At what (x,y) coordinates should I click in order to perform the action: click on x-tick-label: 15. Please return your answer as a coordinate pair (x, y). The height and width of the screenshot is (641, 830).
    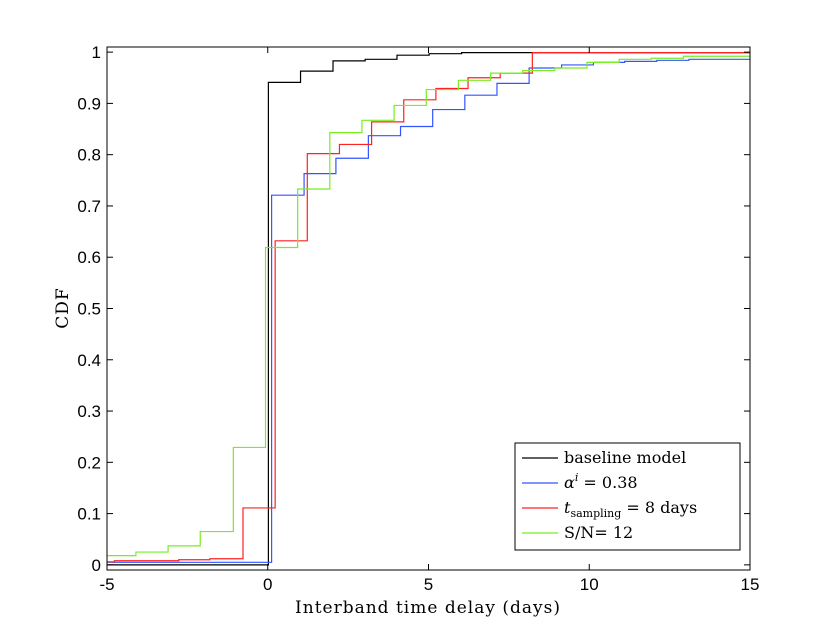
    Looking at the image, I should click on (750, 584).